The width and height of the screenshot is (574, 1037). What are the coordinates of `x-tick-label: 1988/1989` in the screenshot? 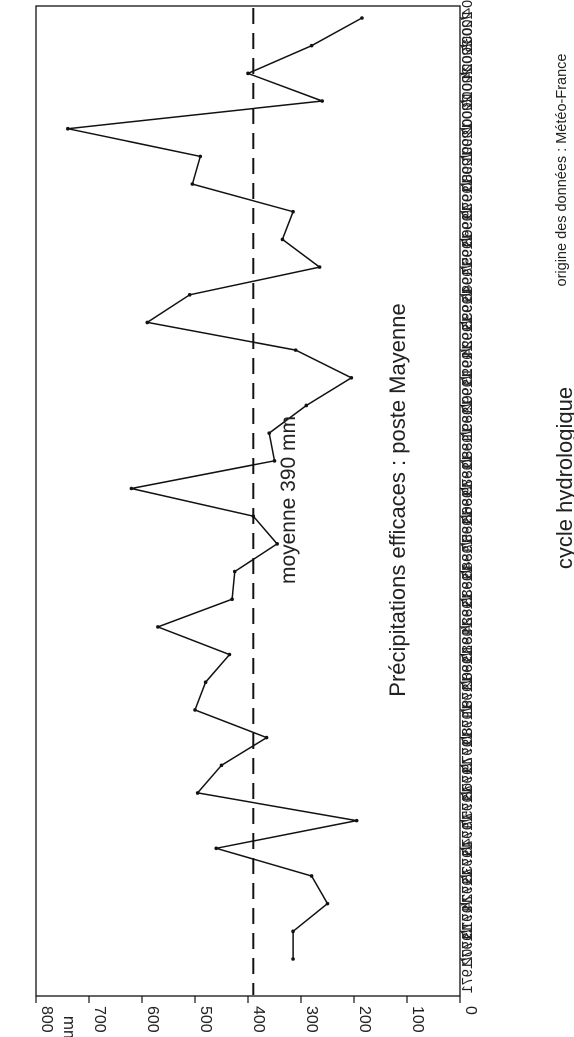 It's located at (468, 461).